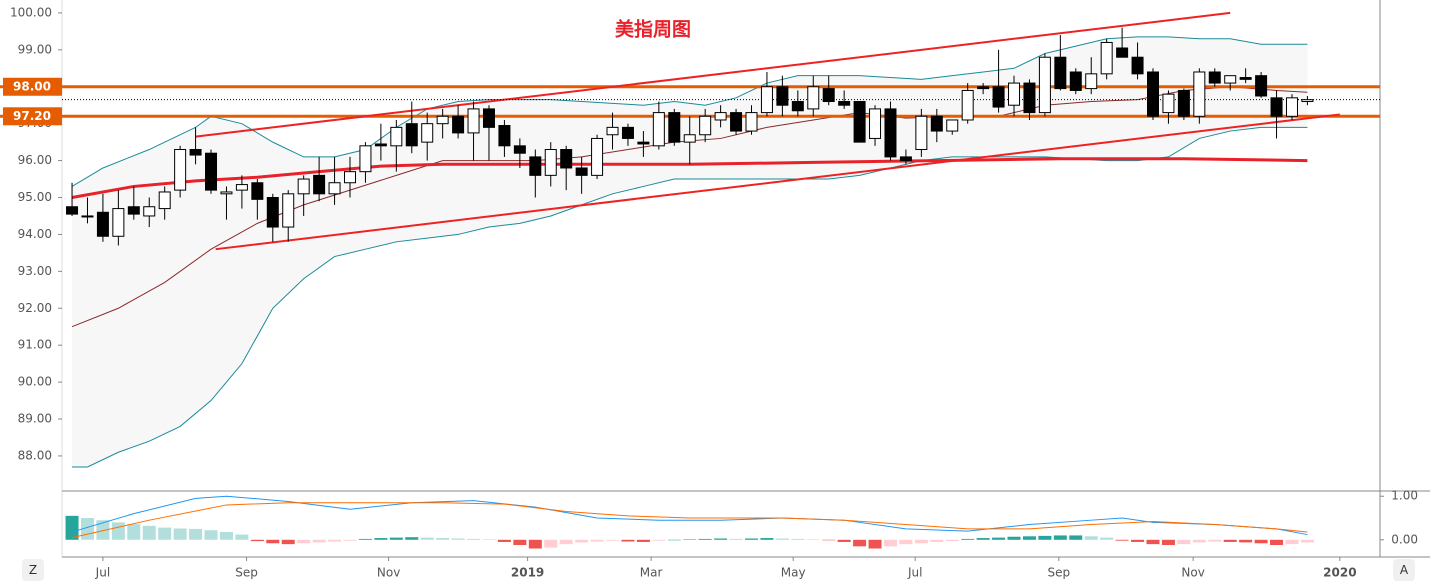 The width and height of the screenshot is (1430, 586). Describe the element at coordinates (35, 197) in the screenshot. I see `y-tick-label: 95.00` at that location.